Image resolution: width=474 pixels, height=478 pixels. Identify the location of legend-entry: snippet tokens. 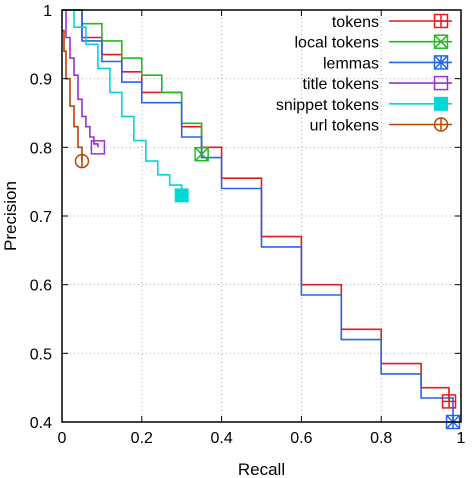
(364, 105).